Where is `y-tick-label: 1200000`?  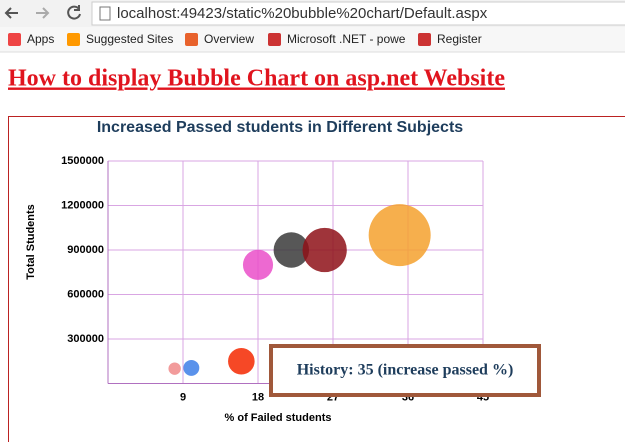 y-tick-label: 1200000 is located at coordinates (82, 205).